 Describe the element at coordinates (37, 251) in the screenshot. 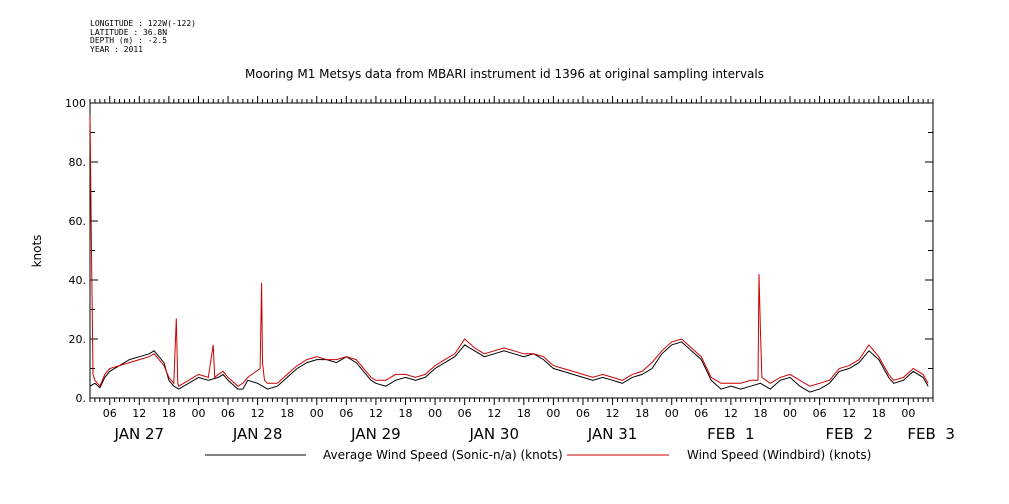

I see `y-axis-label: knots` at that location.